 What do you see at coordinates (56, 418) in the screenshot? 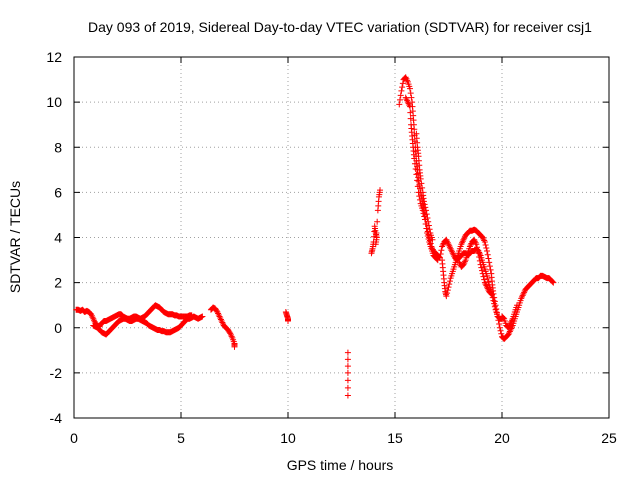
I see `y-tick-label: -4` at bounding box center [56, 418].